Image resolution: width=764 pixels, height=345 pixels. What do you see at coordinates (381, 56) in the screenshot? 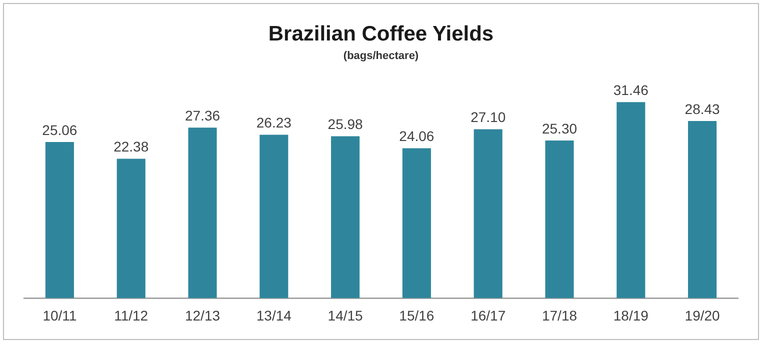
I see `chart-subtitle: (bags/hectare)` at bounding box center [381, 56].